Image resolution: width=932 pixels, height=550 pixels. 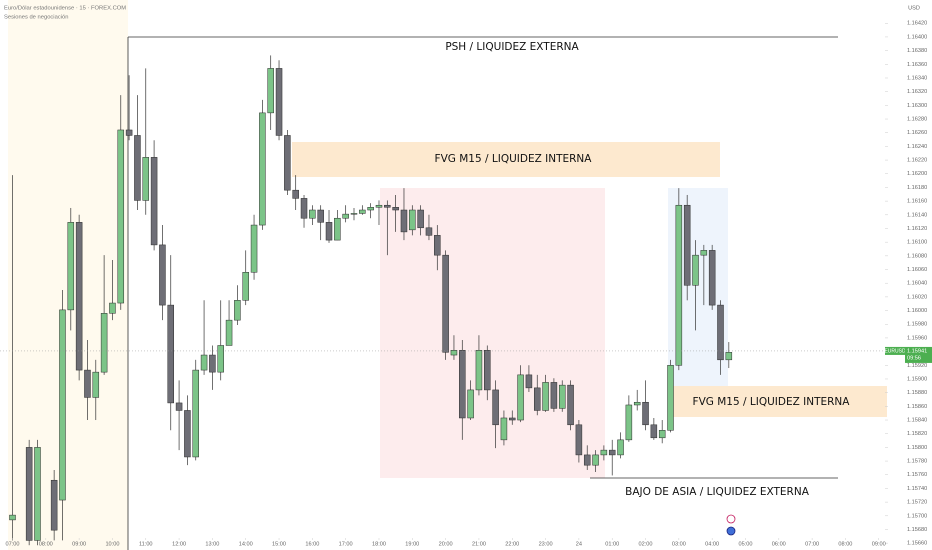 What do you see at coordinates (346, 544) in the screenshot?
I see `x-tick-label: 17:00` at bounding box center [346, 544].